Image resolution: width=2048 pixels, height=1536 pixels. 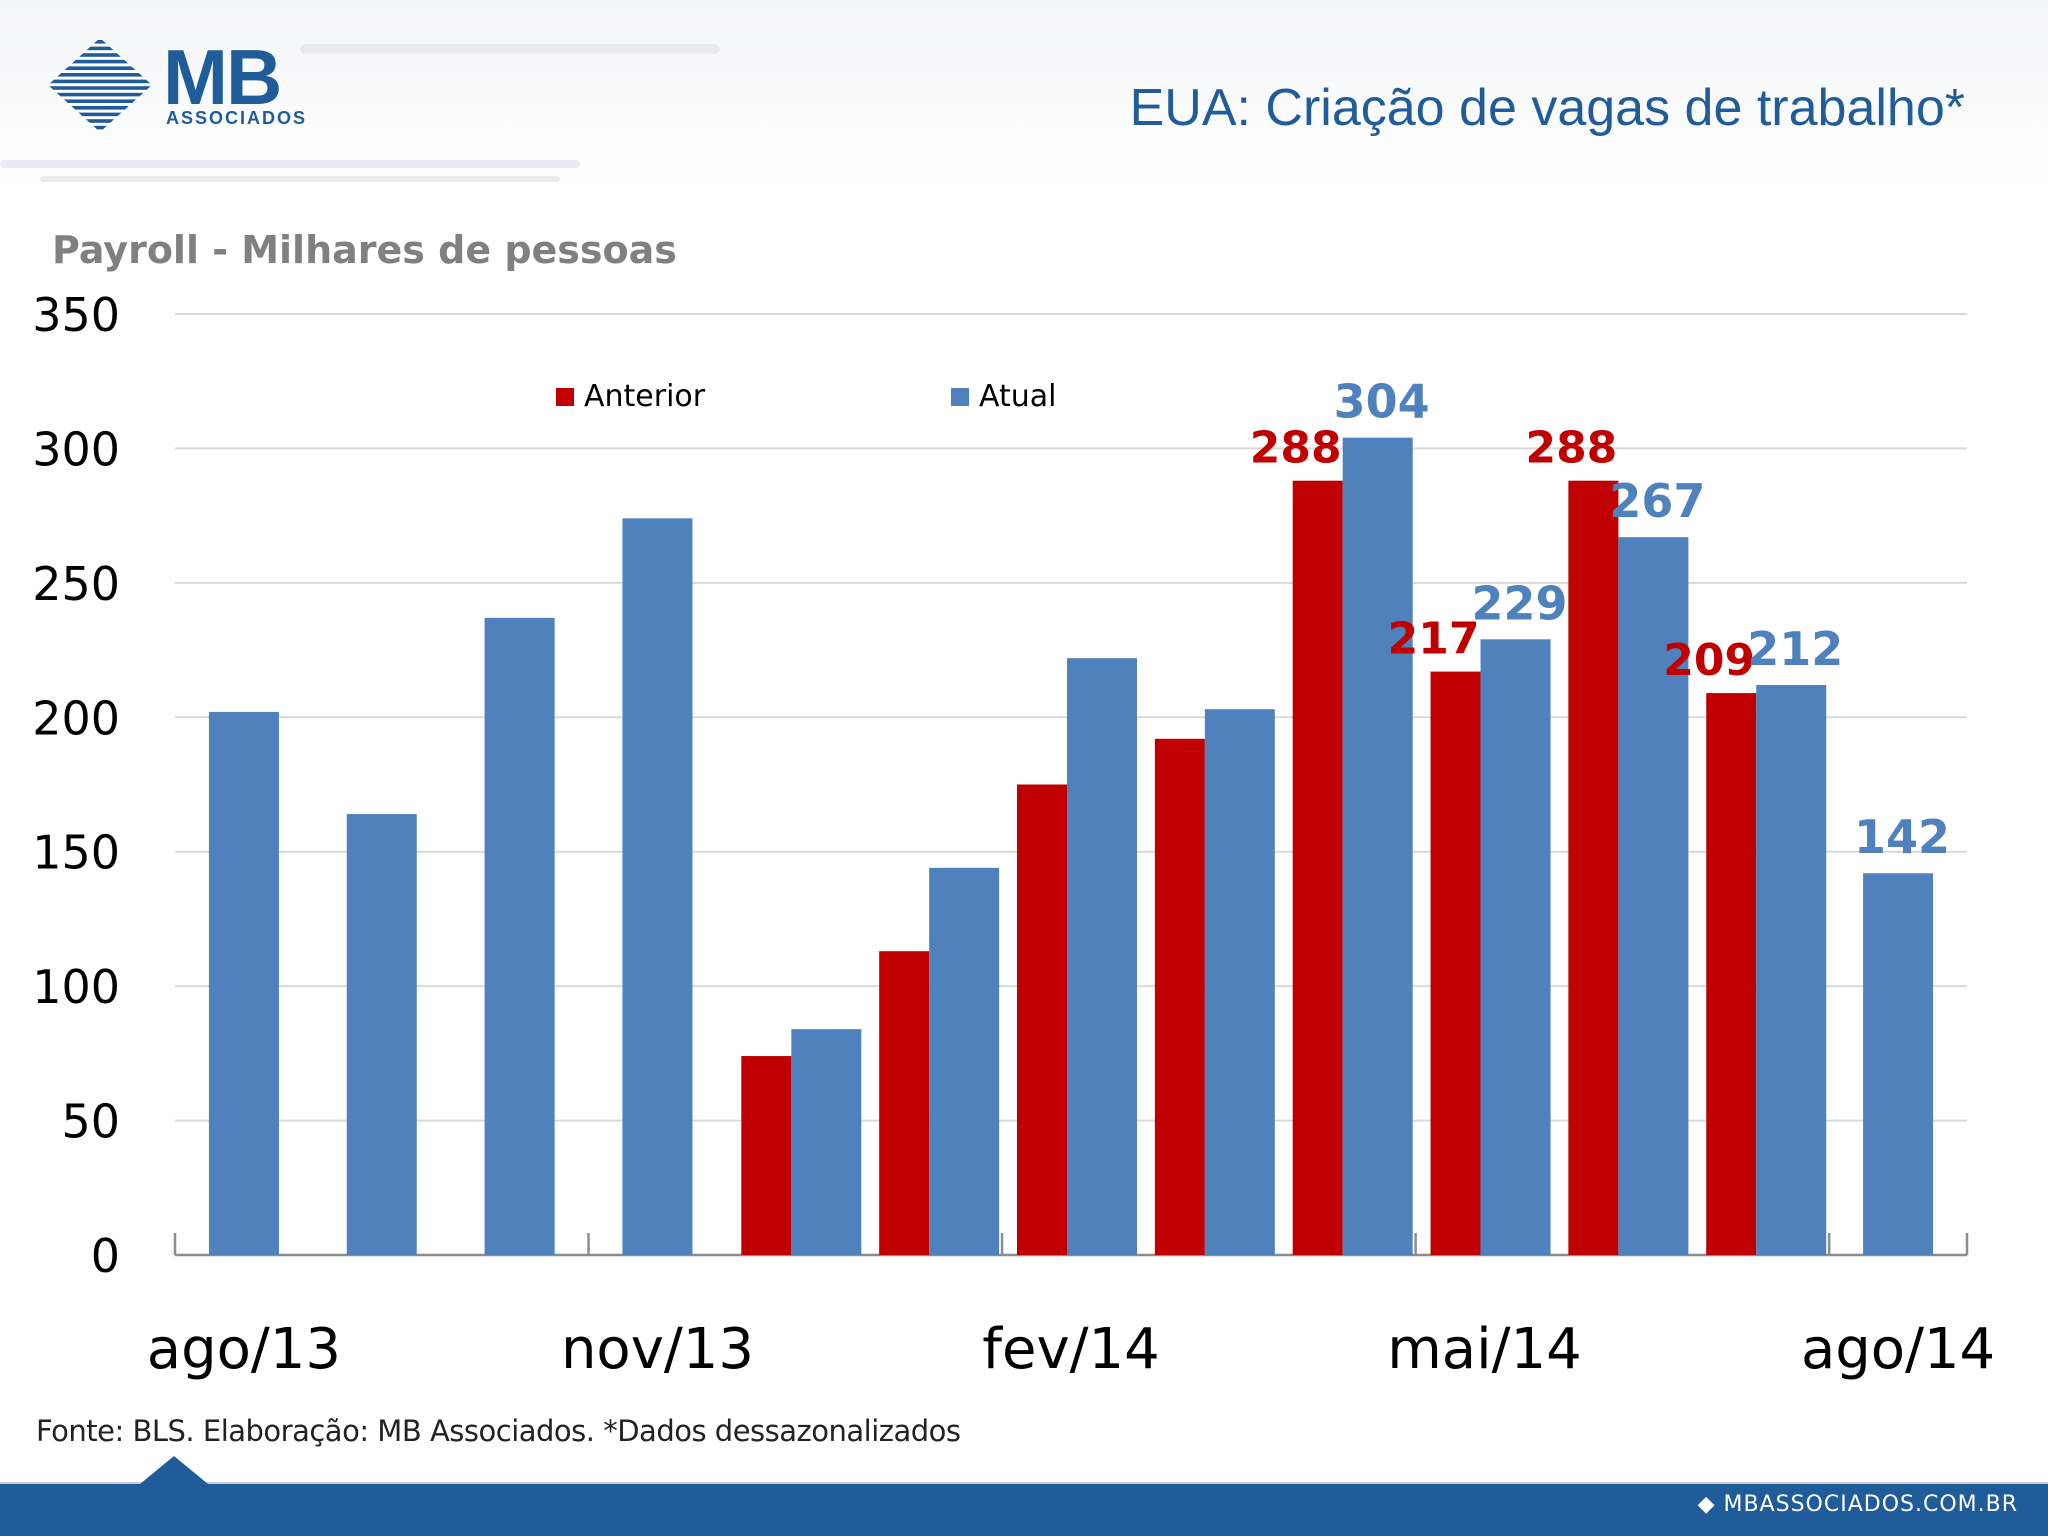 What do you see at coordinates (565, 397) in the screenshot?
I see `legend-swatch-anterior` at bounding box center [565, 397].